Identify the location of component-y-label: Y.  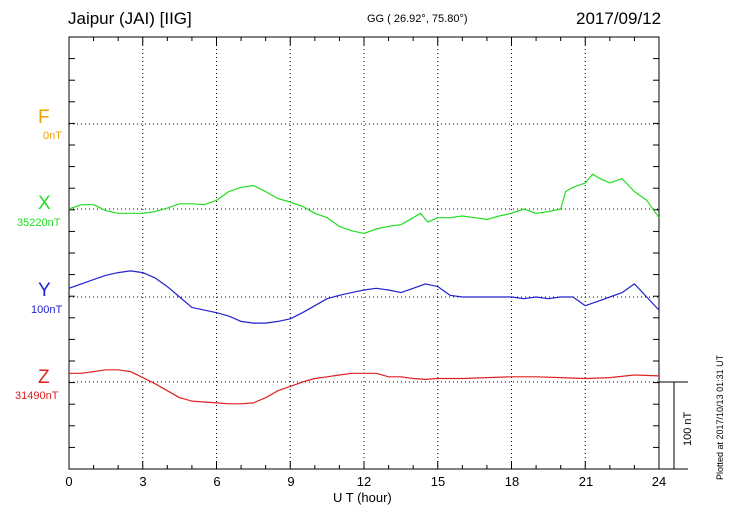
(44, 290).